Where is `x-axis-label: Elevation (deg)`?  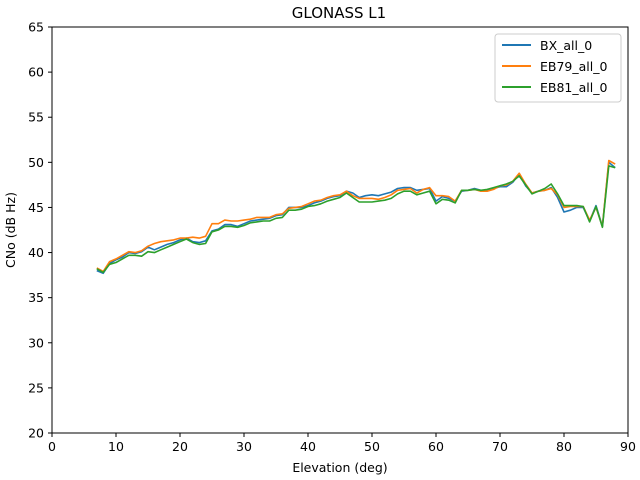 x-axis-label: Elevation (deg) is located at coordinates (339, 467).